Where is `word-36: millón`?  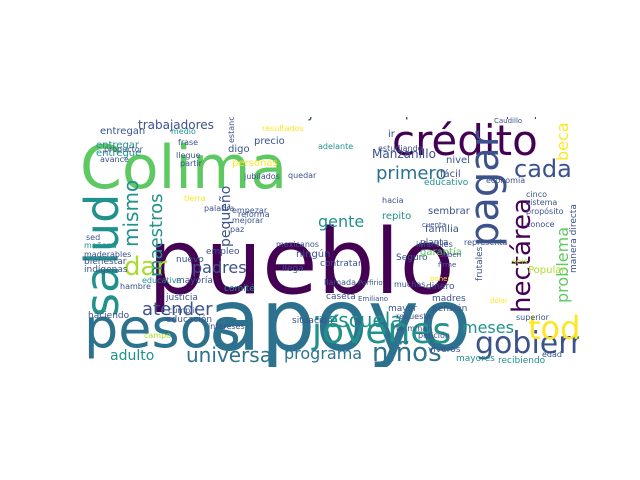 word-36: millón is located at coordinates (223, 118).